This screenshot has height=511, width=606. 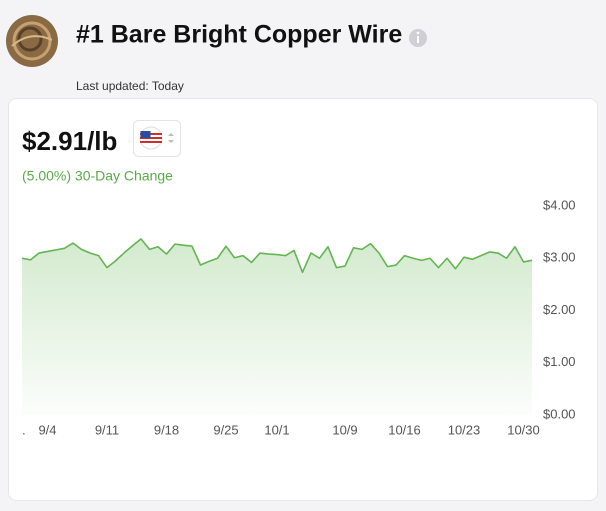 What do you see at coordinates (47, 429) in the screenshot?
I see `x-tick-label: 9/4` at bounding box center [47, 429].